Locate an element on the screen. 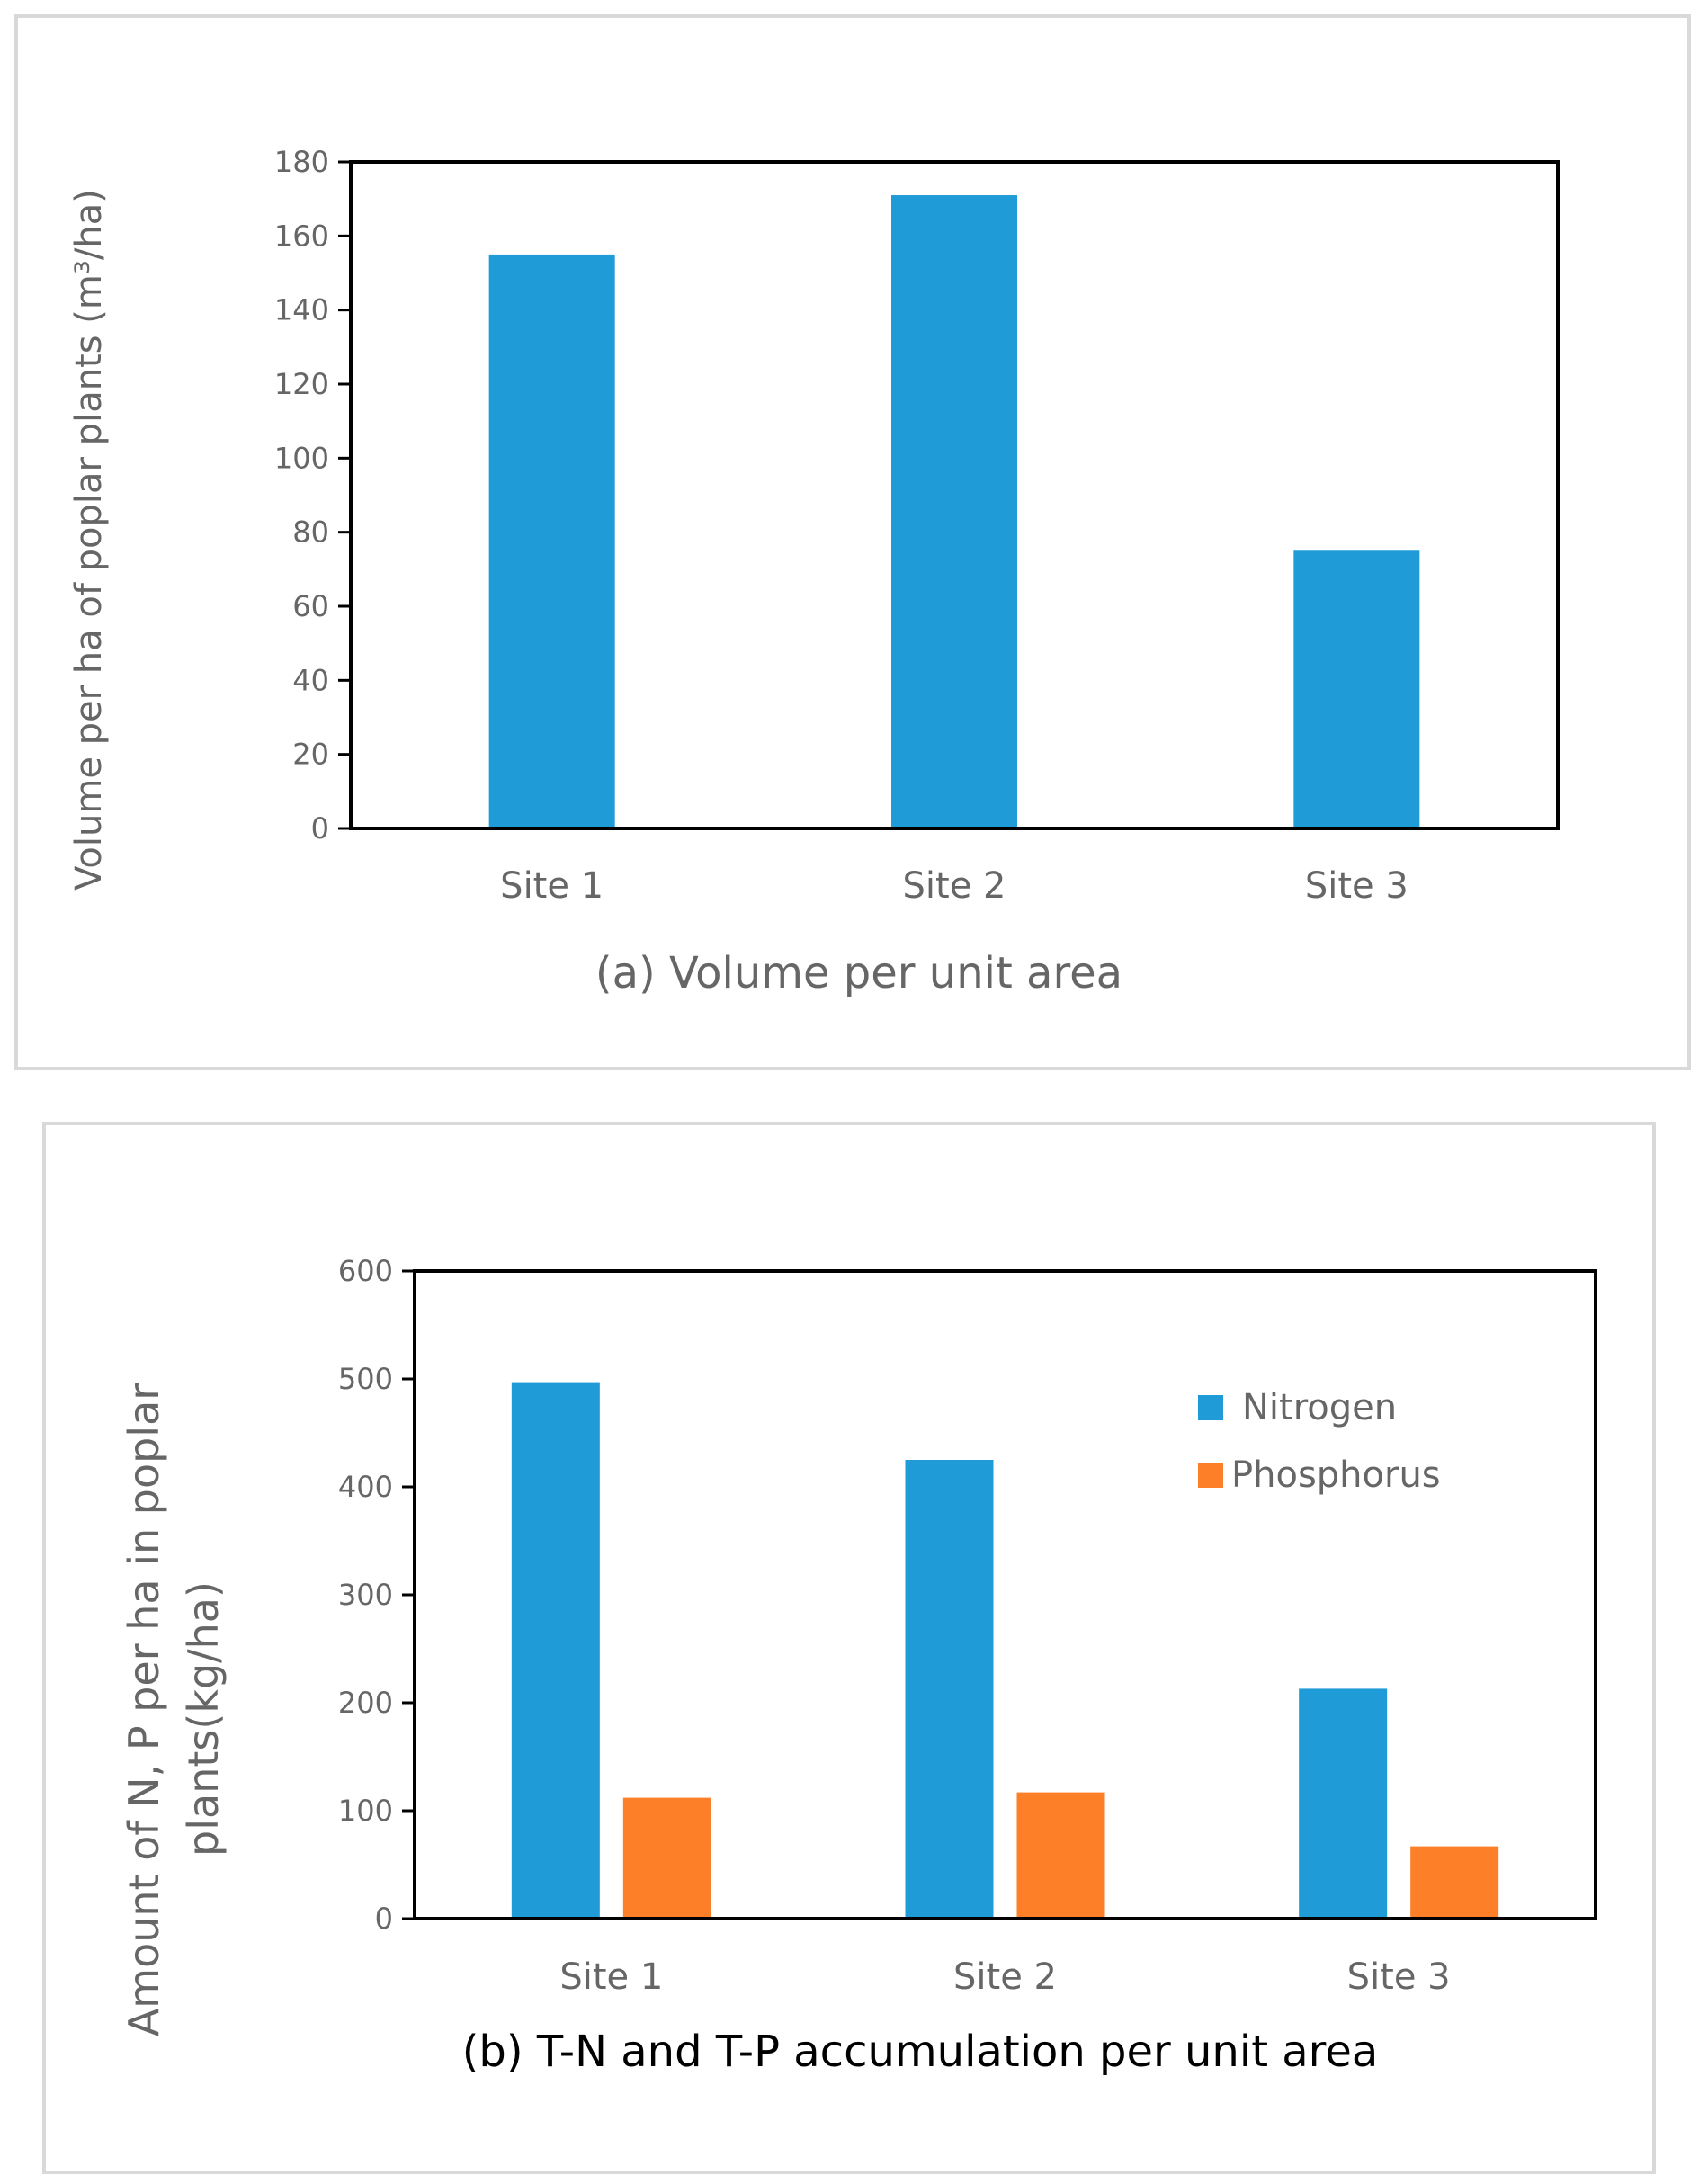  y-tick-label: 180 is located at coordinates (301, 162).